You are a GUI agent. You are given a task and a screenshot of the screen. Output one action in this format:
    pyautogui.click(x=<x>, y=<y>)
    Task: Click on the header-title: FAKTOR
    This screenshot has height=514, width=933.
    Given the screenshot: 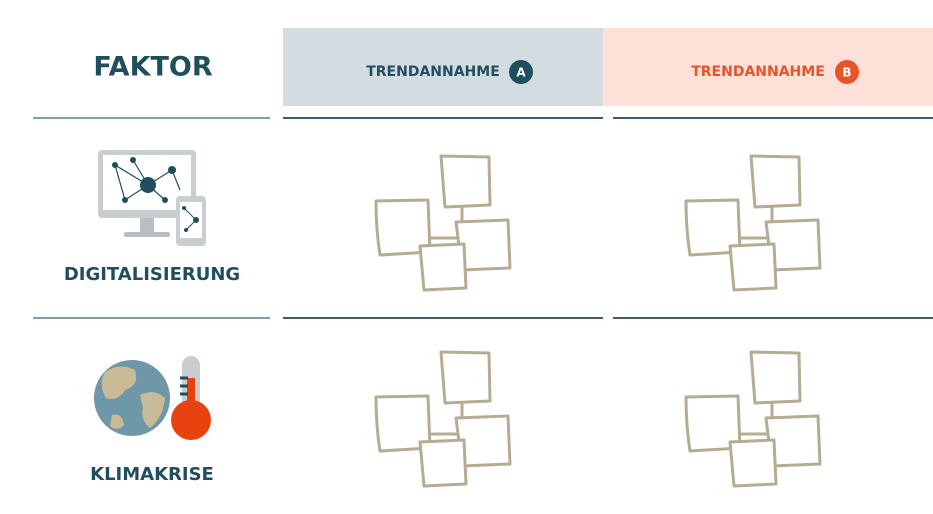 What is the action you would take?
    pyautogui.click(x=153, y=67)
    